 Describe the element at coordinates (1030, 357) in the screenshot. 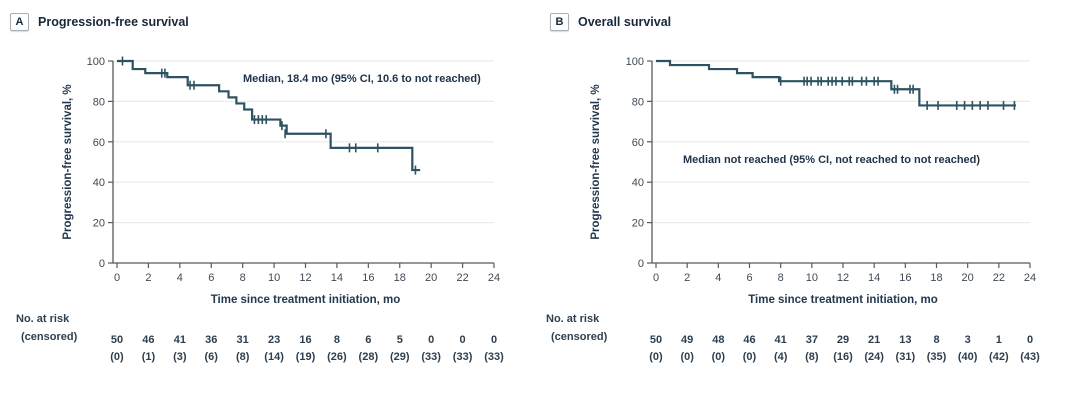

I see `censored-value: (43)` at that location.